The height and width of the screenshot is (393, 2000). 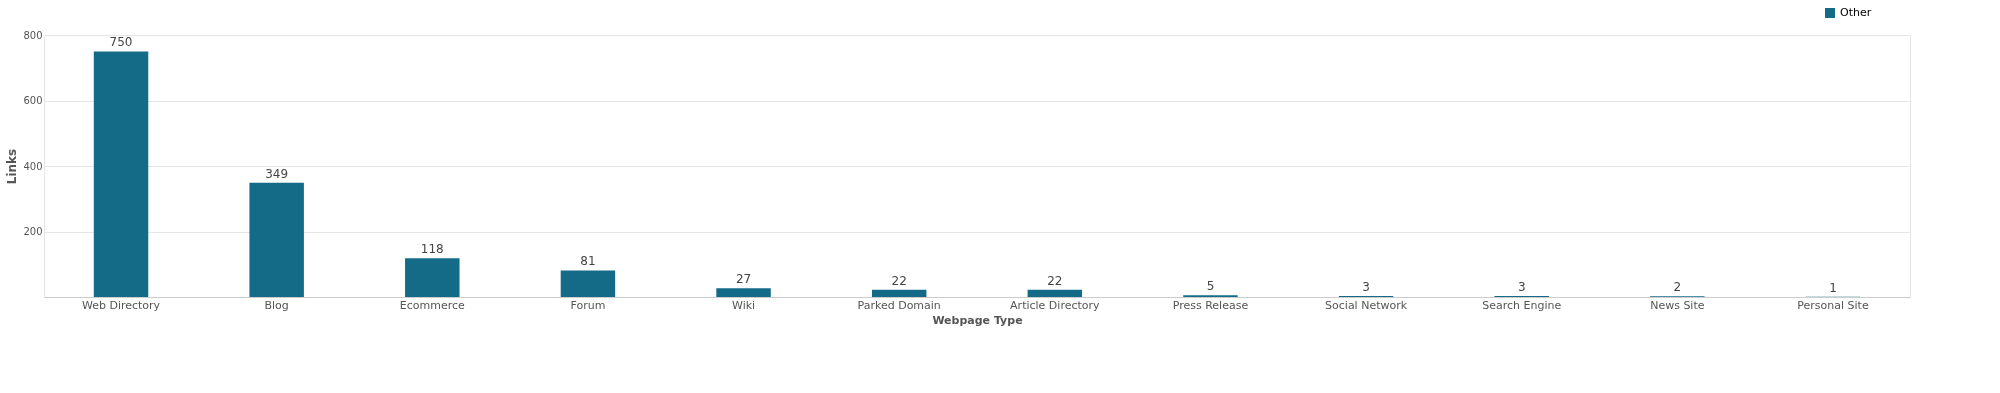 What do you see at coordinates (1856, 12) in the screenshot?
I see `legend-label: Other` at bounding box center [1856, 12].